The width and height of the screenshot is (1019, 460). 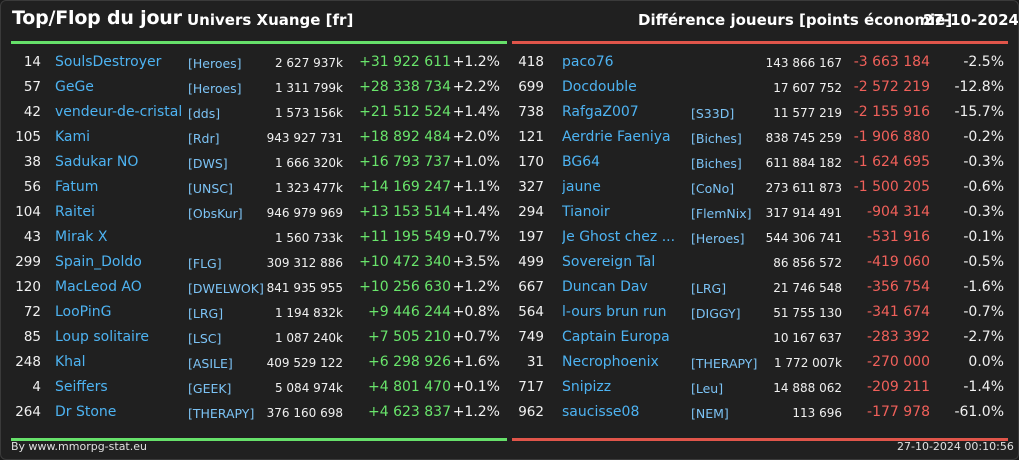 What do you see at coordinates (86, 412) in the screenshot?
I see `player-name-link: Dr Stone` at bounding box center [86, 412].